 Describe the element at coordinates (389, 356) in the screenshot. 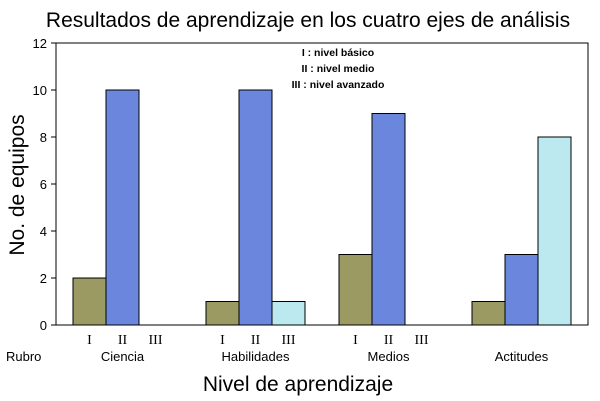

I see `category-label-medios: Medios` at that location.